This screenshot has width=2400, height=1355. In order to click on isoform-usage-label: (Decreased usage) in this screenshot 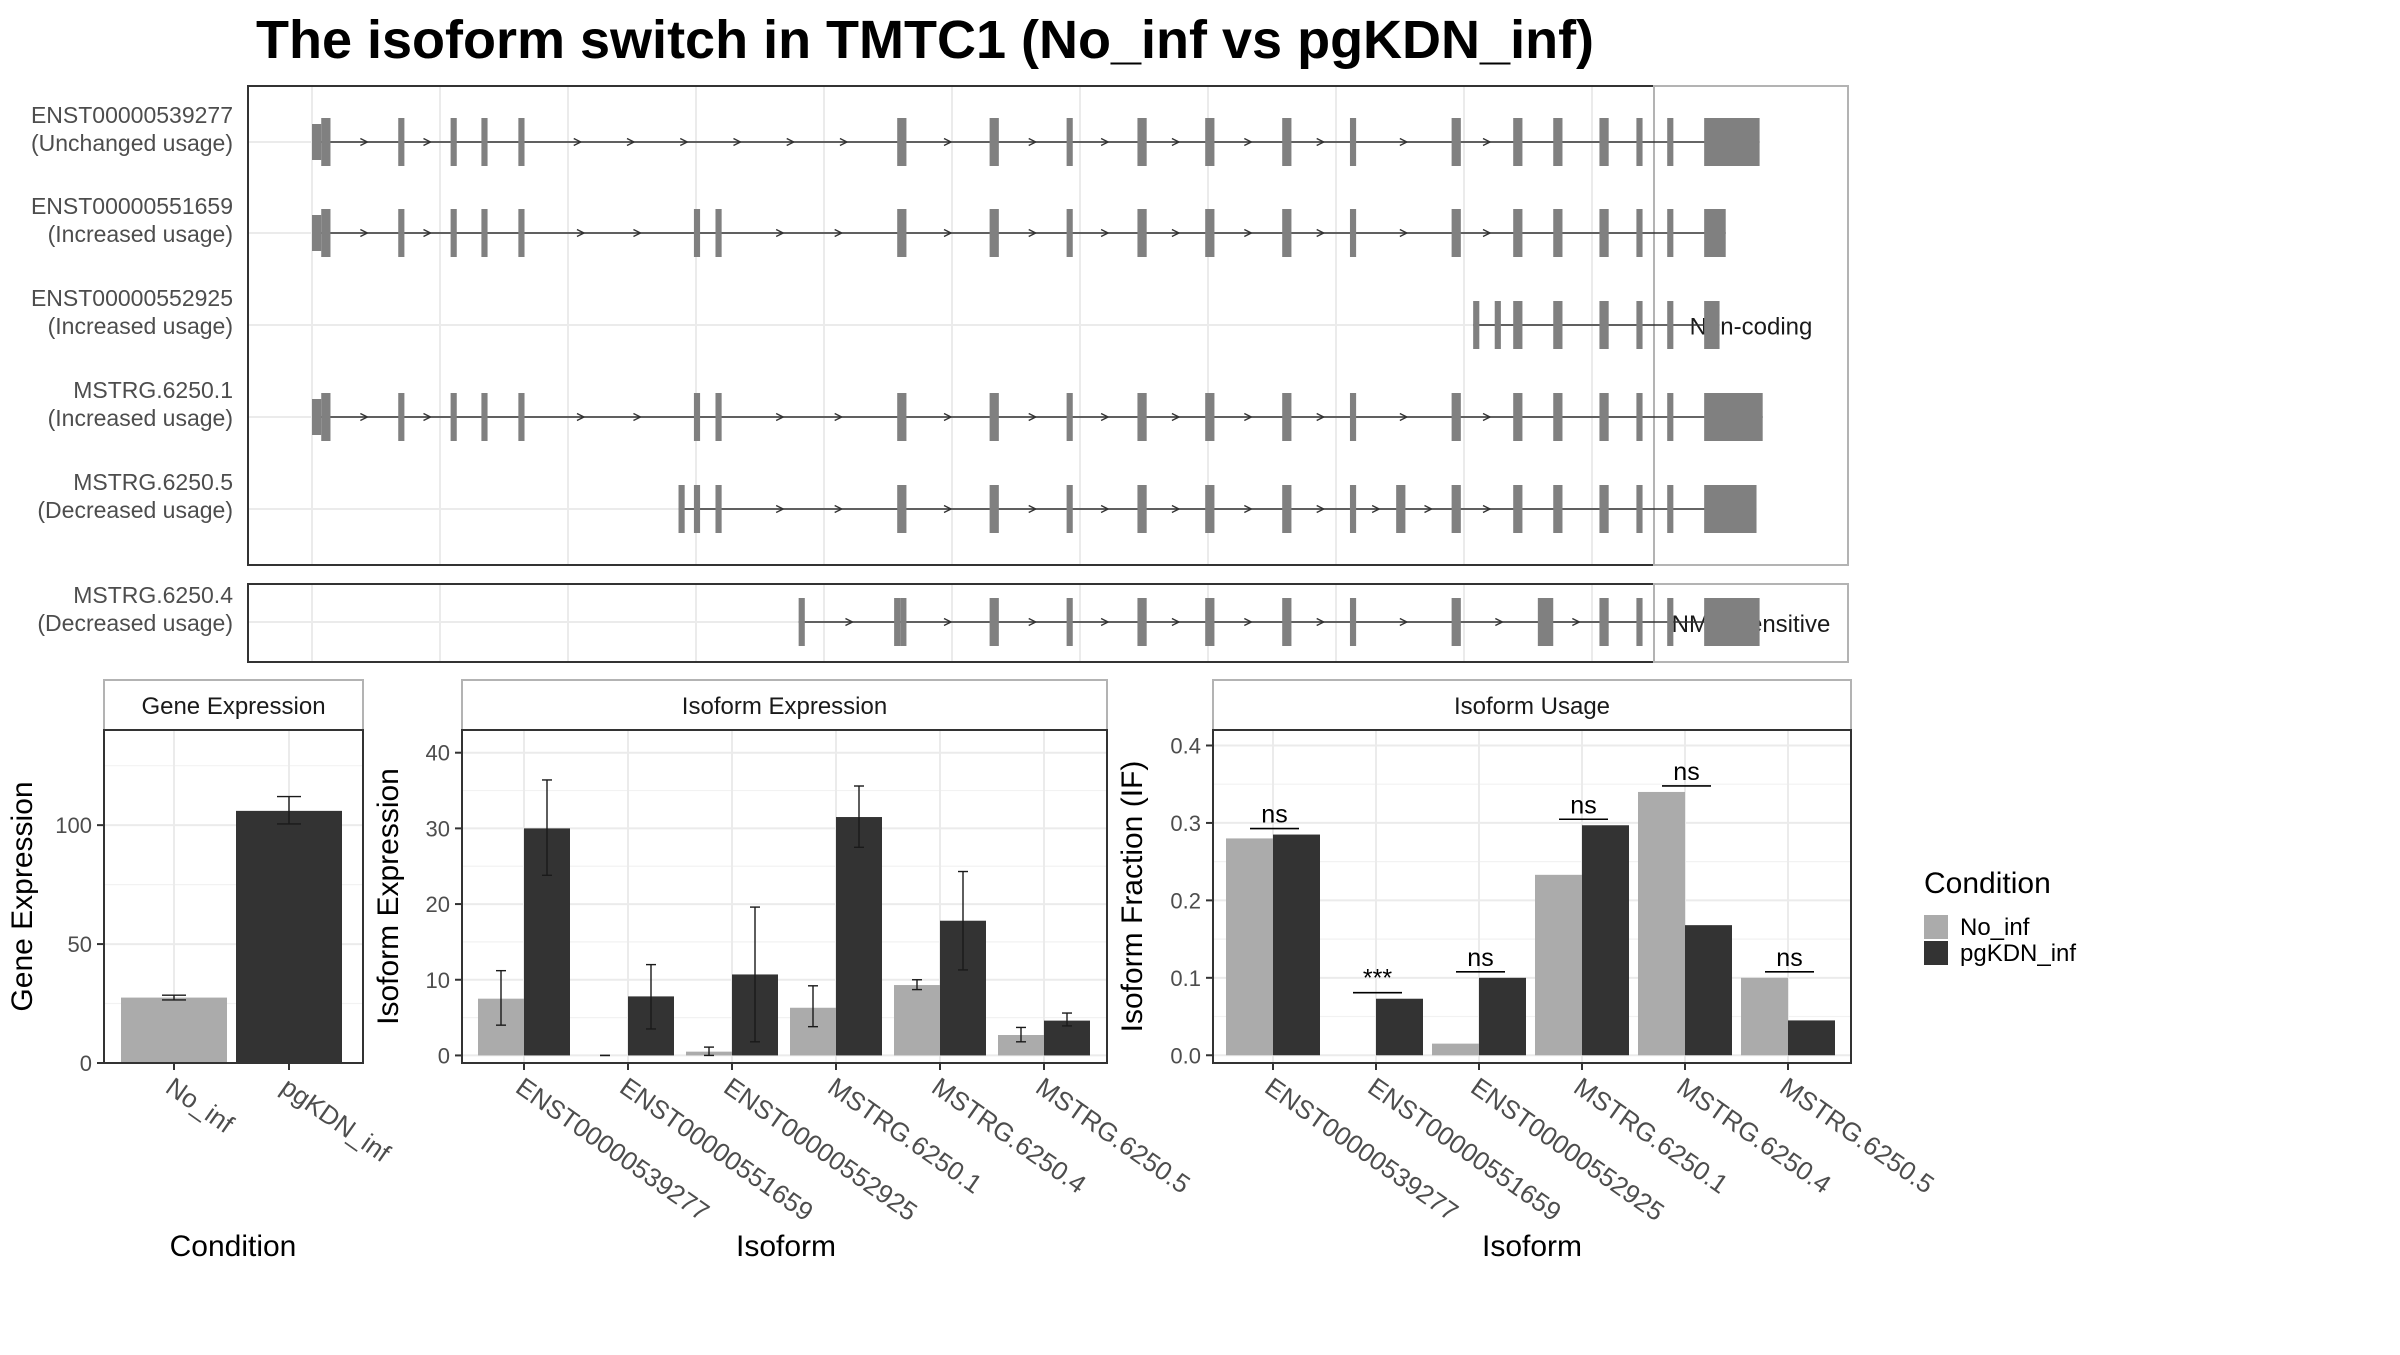, I will do `click(135, 623)`.